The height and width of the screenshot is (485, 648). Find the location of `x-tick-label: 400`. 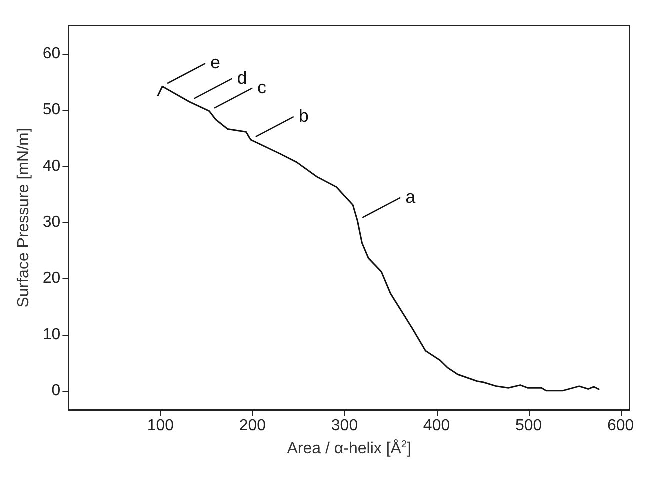

x-tick-label: 400 is located at coordinates (436, 426).